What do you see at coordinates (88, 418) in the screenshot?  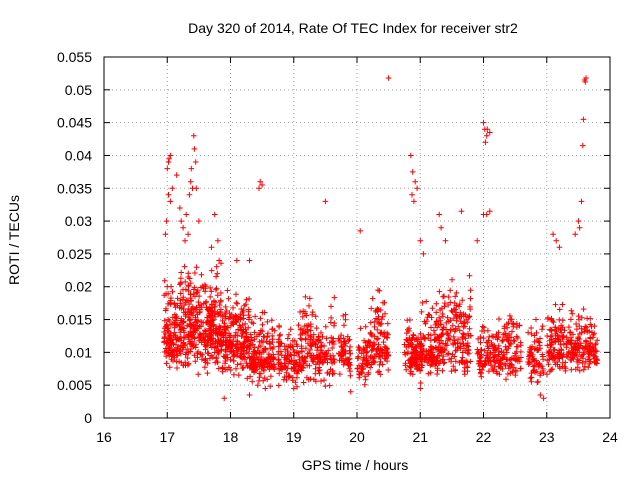 I see `y-tick-label: 0` at bounding box center [88, 418].